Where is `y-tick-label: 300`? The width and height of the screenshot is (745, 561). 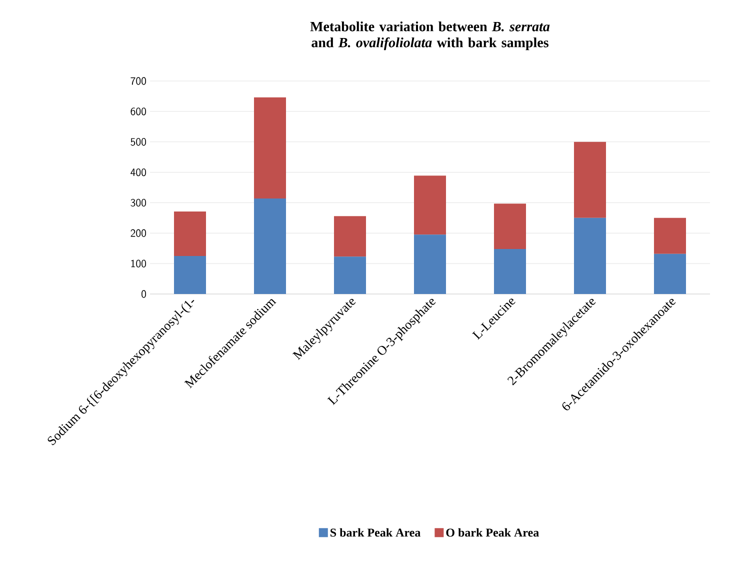 y-tick-label: 300 is located at coordinates (138, 202).